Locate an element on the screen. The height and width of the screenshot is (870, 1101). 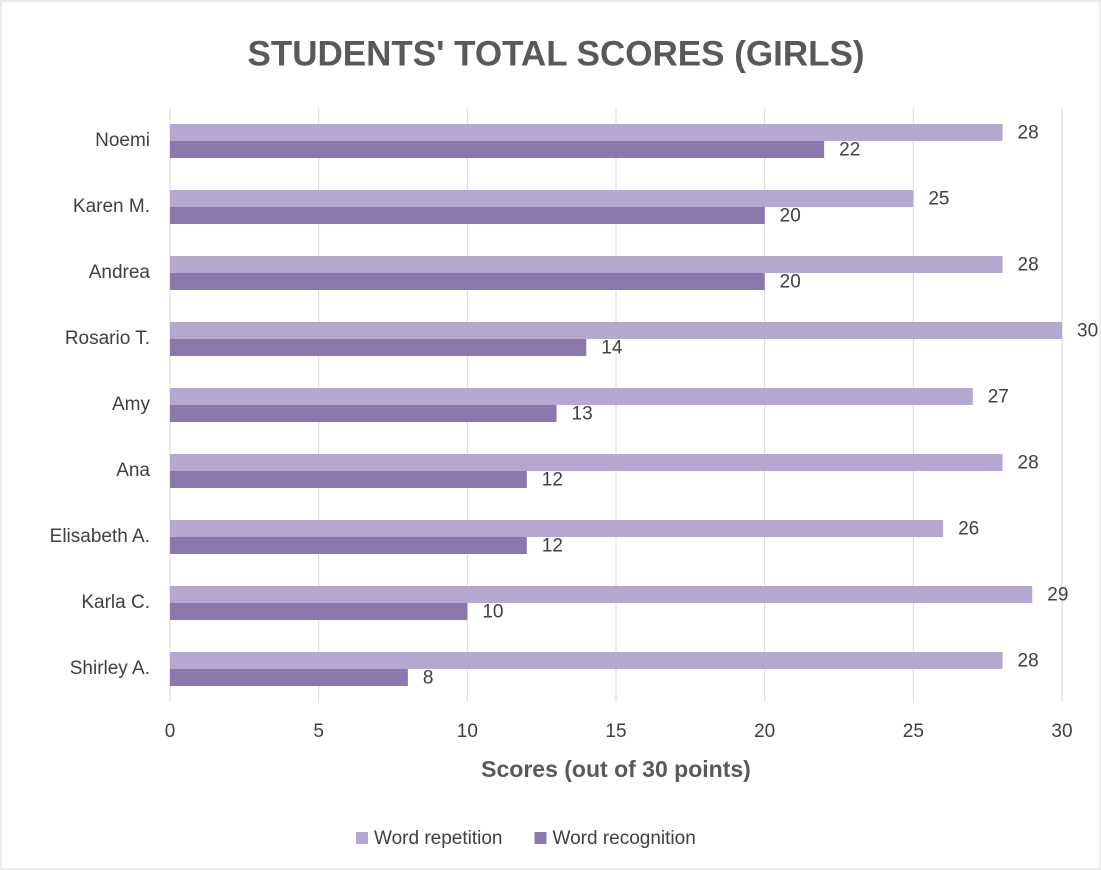
y-tick-label: Rosario T. is located at coordinates (107, 338).